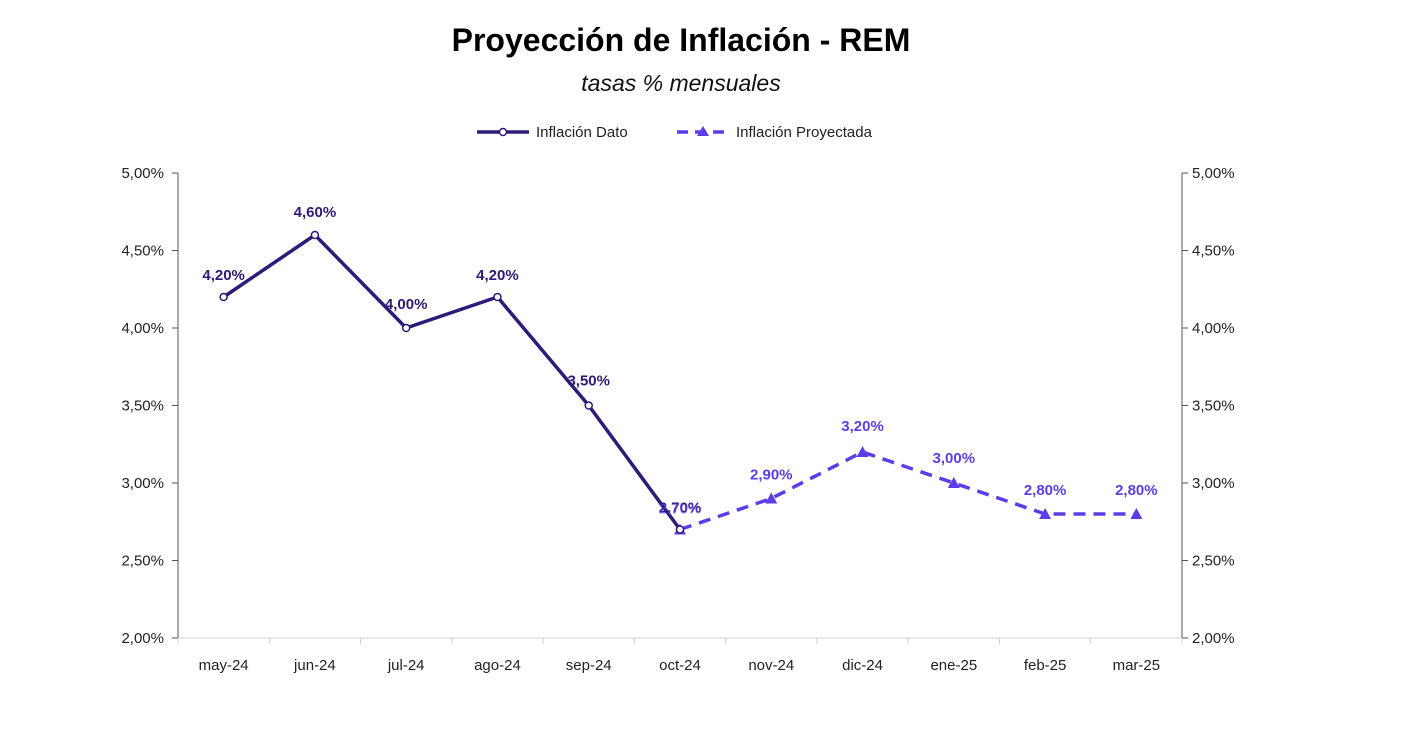  I want to click on data-label-dato: 4,60%, so click(315, 212).